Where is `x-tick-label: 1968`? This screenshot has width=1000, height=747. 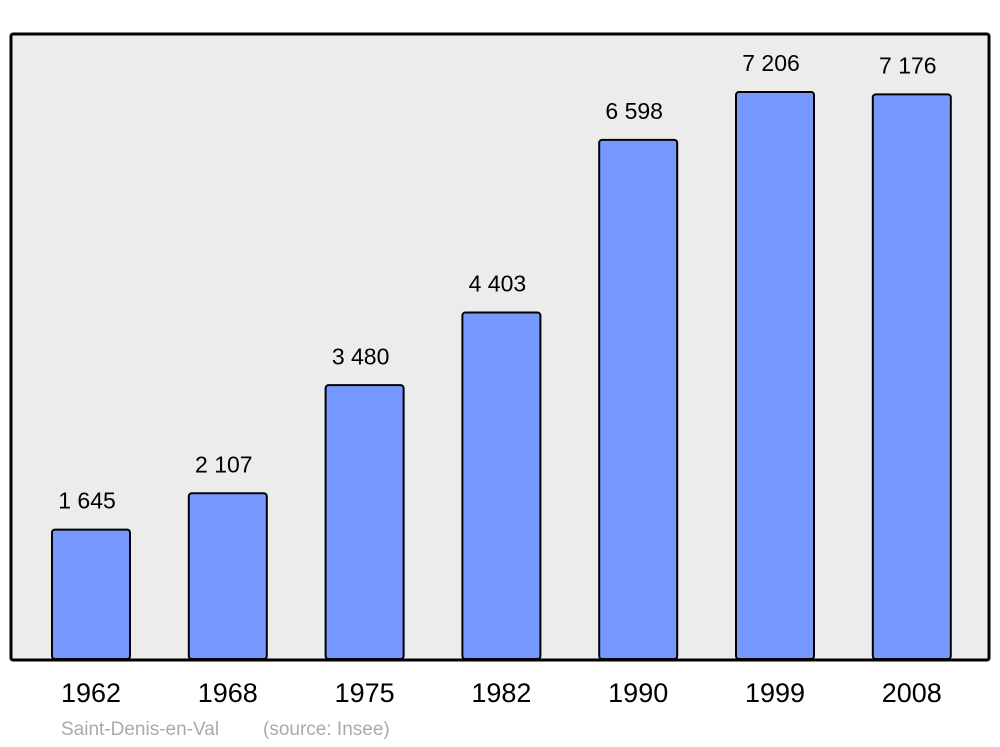 x-tick-label: 1968 is located at coordinates (228, 693).